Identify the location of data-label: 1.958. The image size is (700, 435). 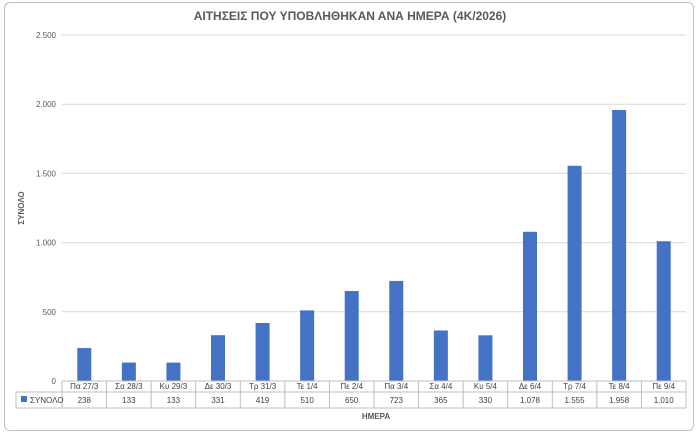
(619, 400).